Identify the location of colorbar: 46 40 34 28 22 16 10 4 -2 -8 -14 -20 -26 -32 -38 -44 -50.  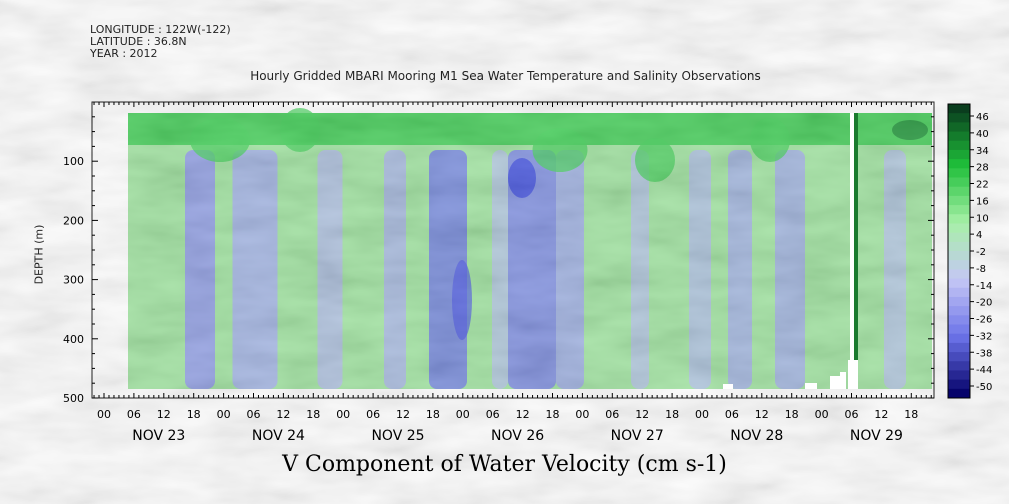
(969, 251).